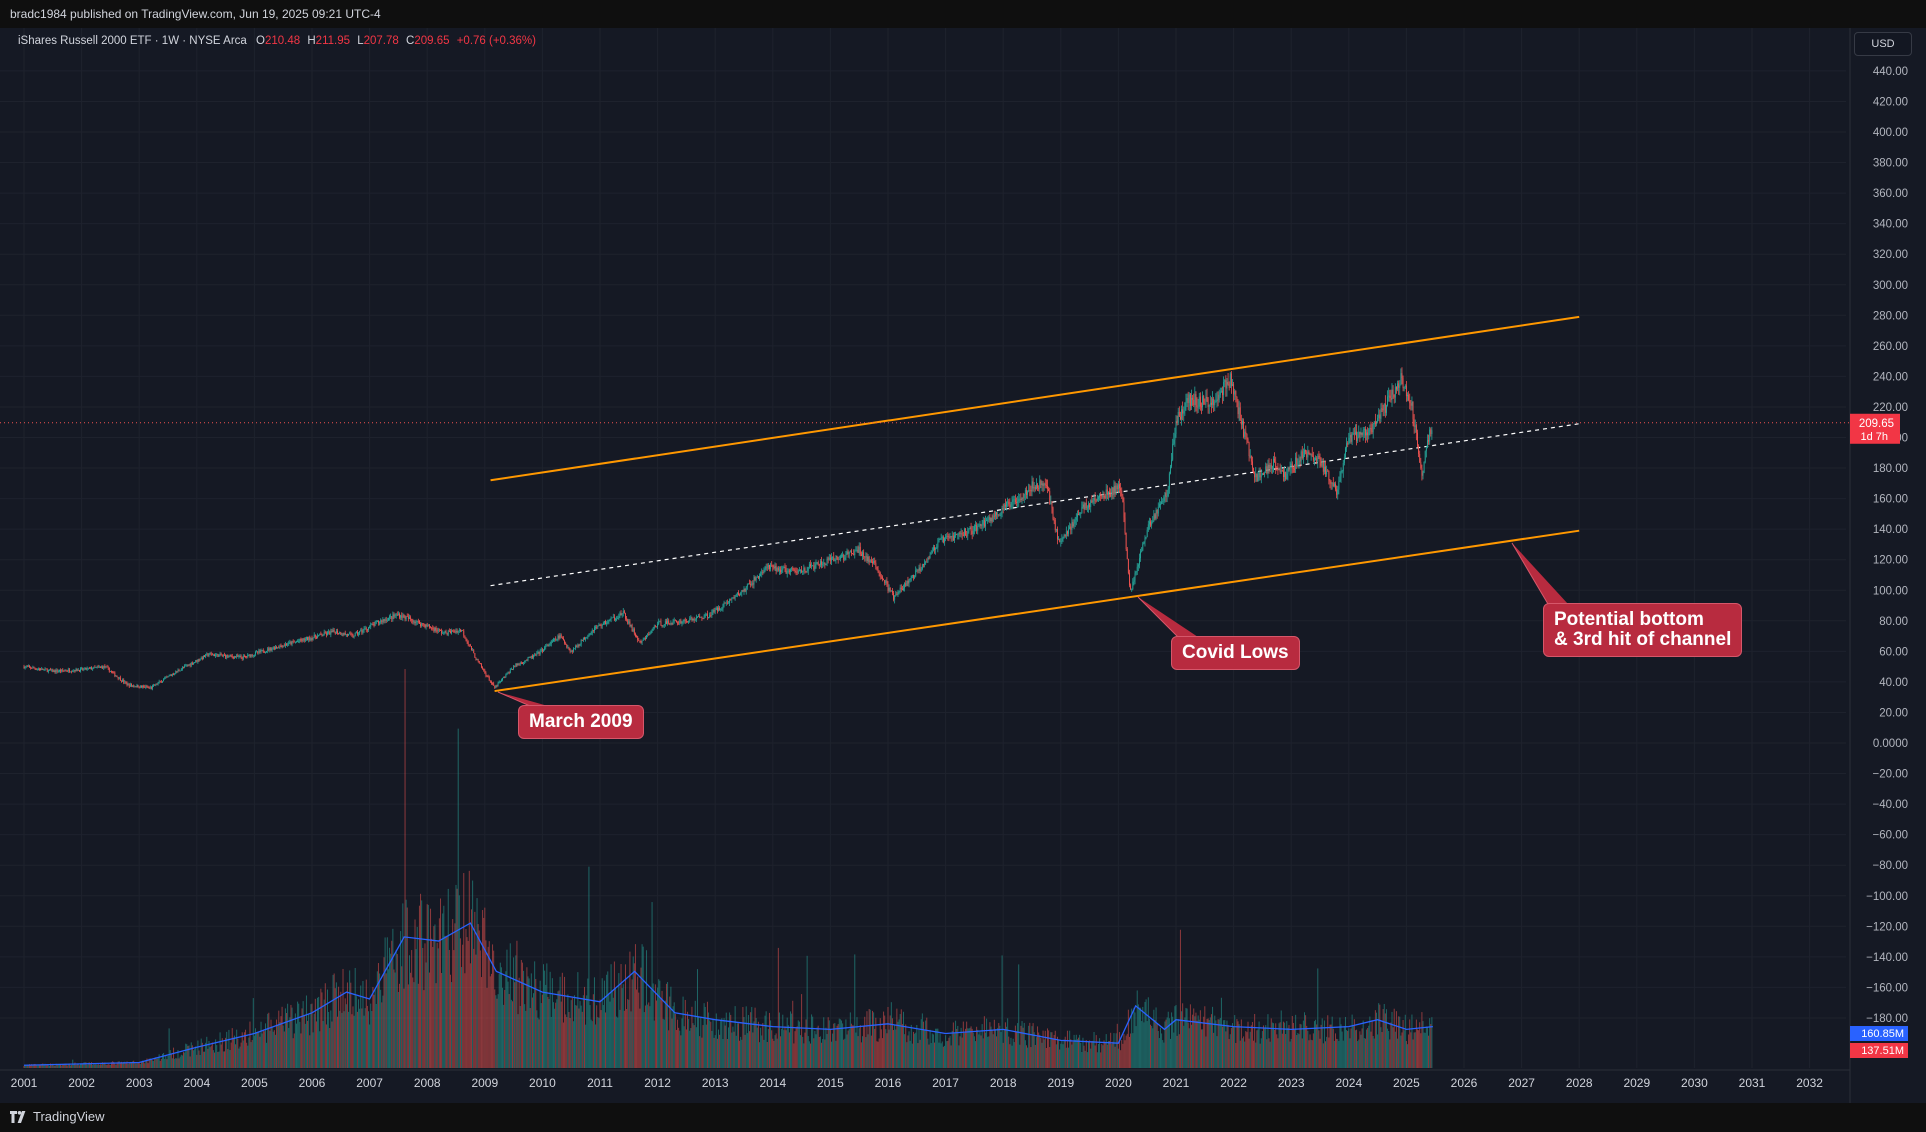 This screenshot has width=1926, height=1132. I want to click on x-tick-label: 2009, so click(484, 1083).